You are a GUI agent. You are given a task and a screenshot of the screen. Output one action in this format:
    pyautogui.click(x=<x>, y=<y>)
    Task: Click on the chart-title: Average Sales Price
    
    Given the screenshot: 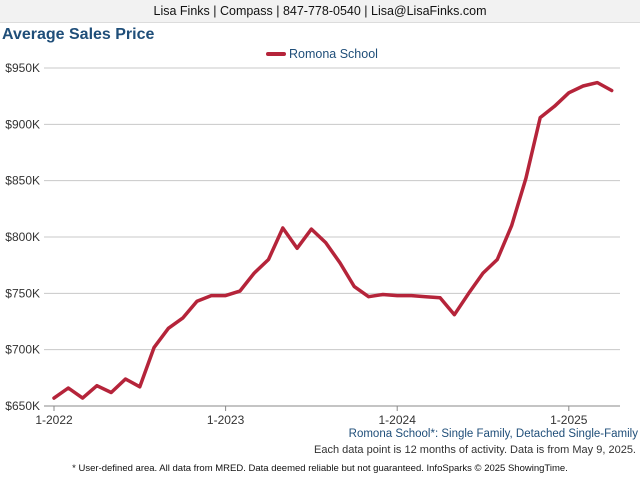 What is the action you would take?
    pyautogui.click(x=78, y=34)
    